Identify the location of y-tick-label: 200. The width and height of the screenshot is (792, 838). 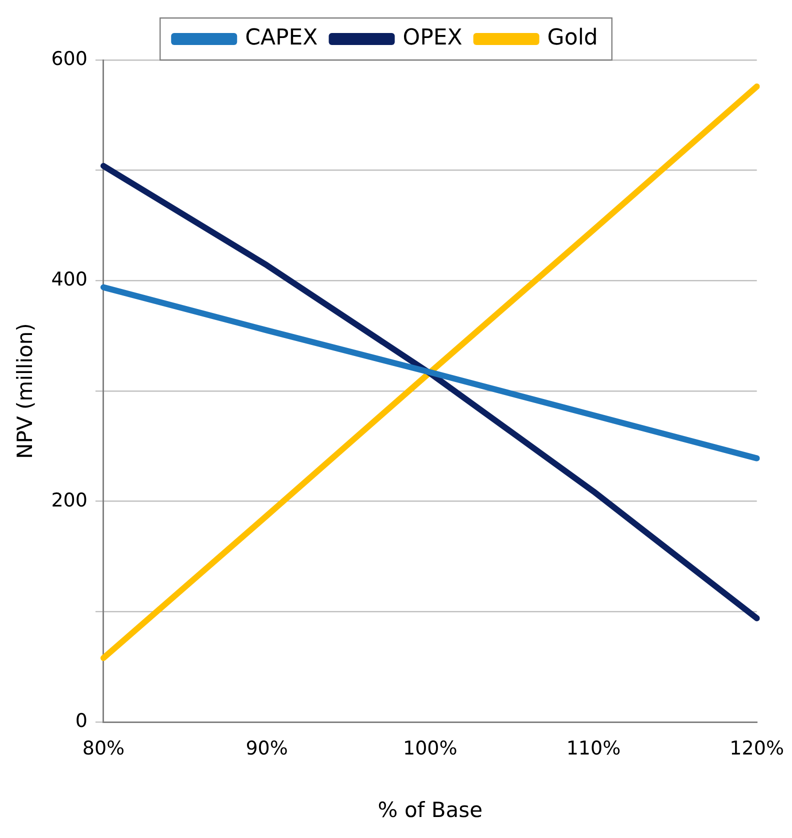
(69, 500).